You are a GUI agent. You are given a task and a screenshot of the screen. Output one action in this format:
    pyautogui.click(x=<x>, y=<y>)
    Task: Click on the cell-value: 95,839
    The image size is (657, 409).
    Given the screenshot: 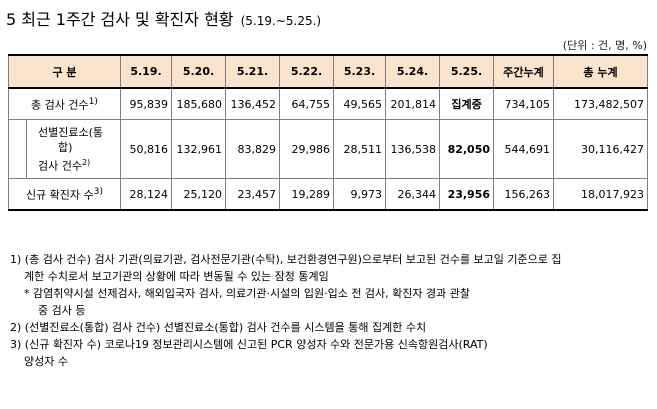 What is the action you would take?
    pyautogui.click(x=146, y=103)
    